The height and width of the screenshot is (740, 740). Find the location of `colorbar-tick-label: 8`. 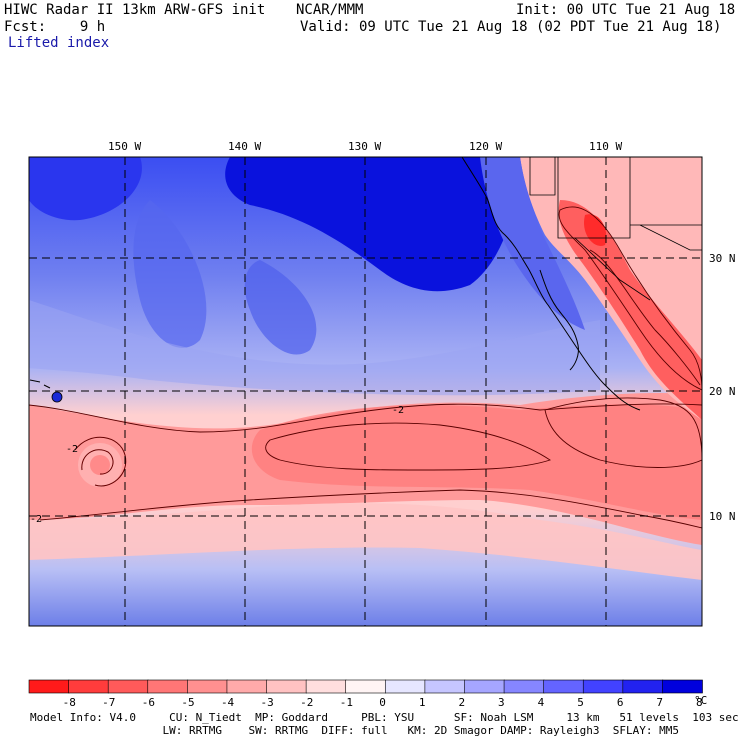

colorbar-tick-label: 8 is located at coordinates (699, 702).